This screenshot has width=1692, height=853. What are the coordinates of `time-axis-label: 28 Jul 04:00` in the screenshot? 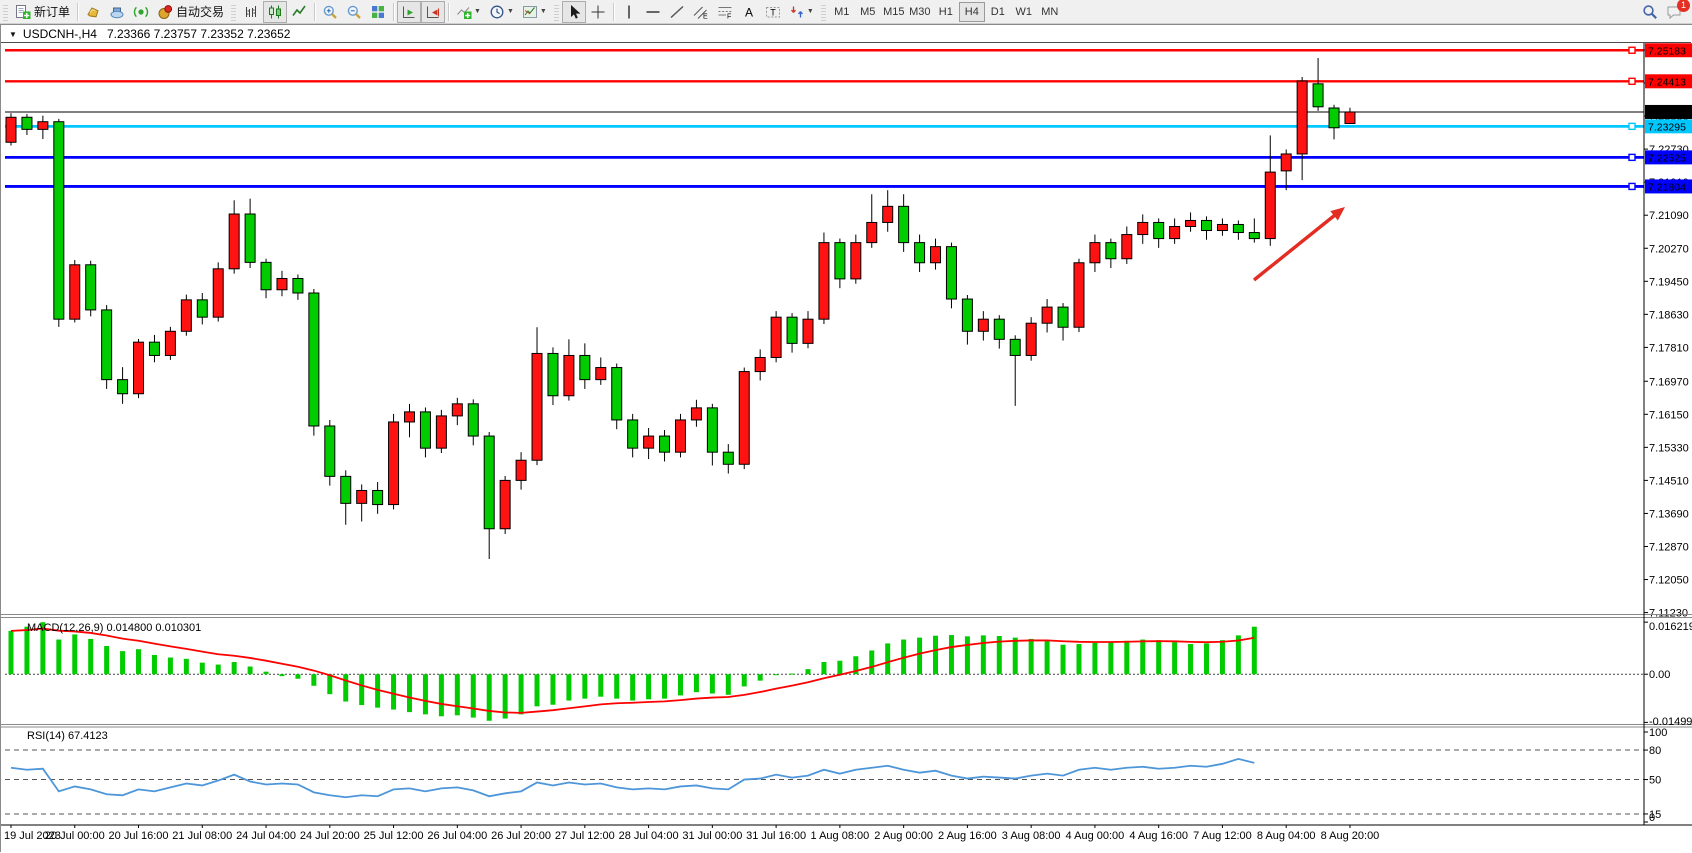 It's located at (649, 836).